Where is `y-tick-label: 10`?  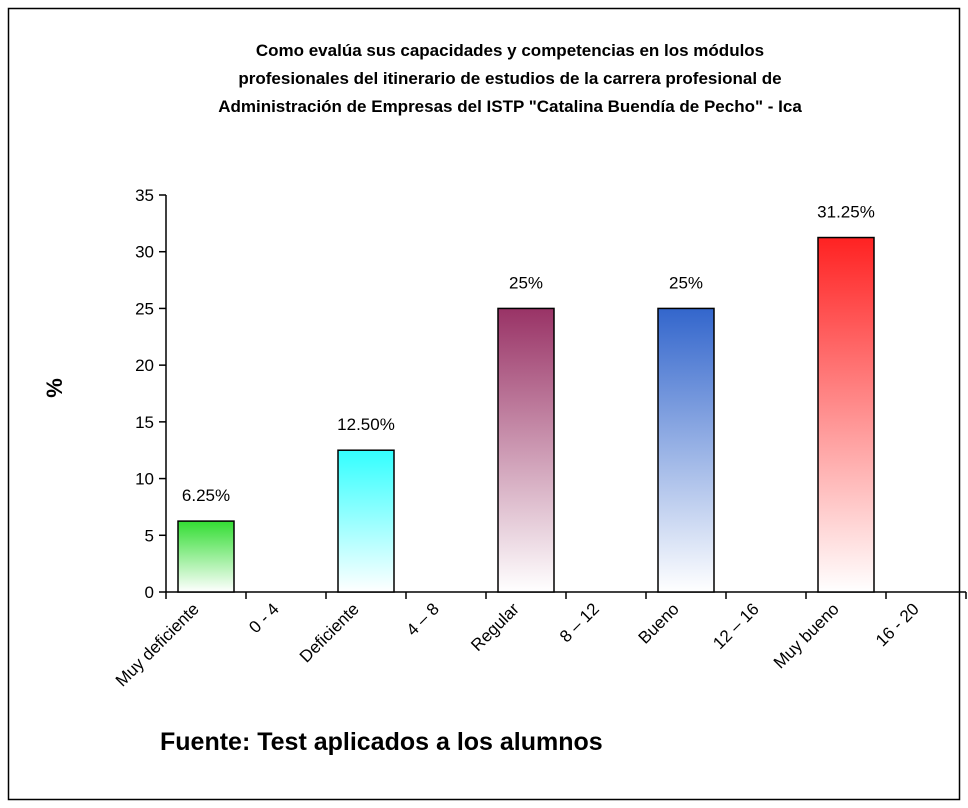 y-tick-label: 10 is located at coordinates (144, 479).